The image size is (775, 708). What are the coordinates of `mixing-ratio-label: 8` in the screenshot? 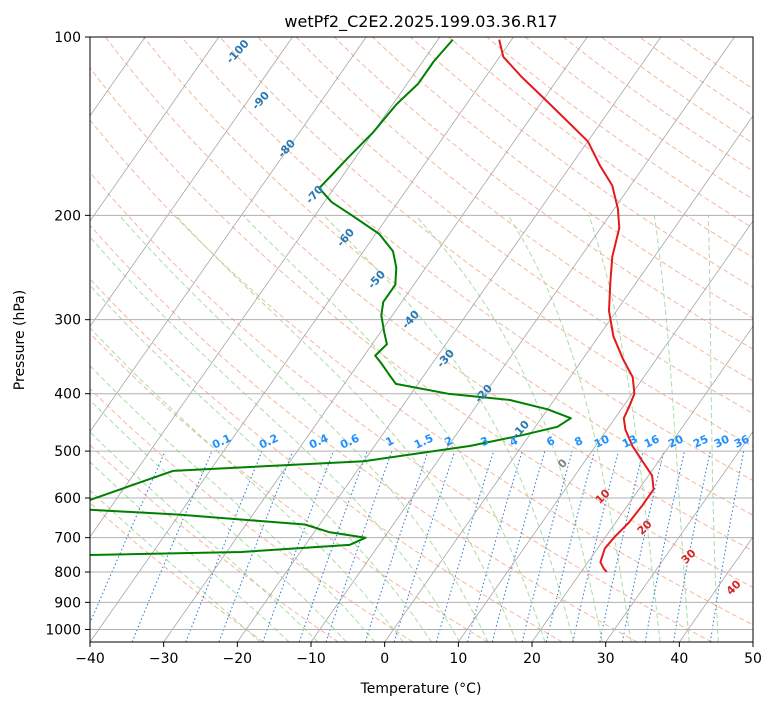 It's located at (579, 441).